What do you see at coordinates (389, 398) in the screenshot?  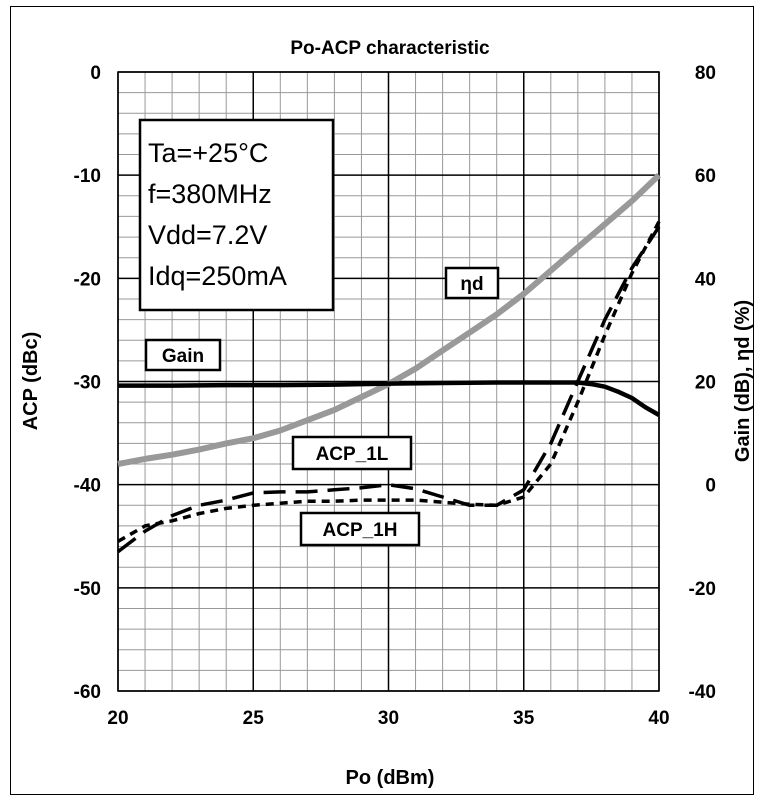 I see `series-line-gain` at bounding box center [389, 398].